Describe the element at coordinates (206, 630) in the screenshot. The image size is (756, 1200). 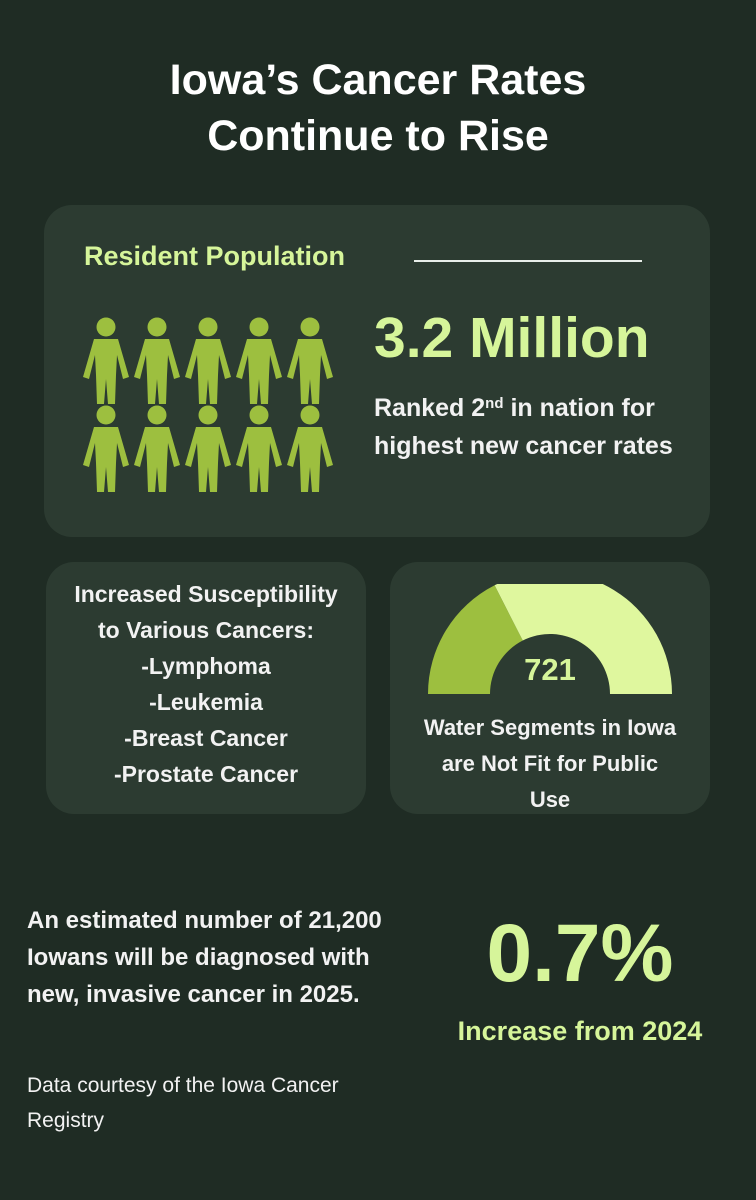
I see `cancer-list-item: to Various Cancers:` at that location.